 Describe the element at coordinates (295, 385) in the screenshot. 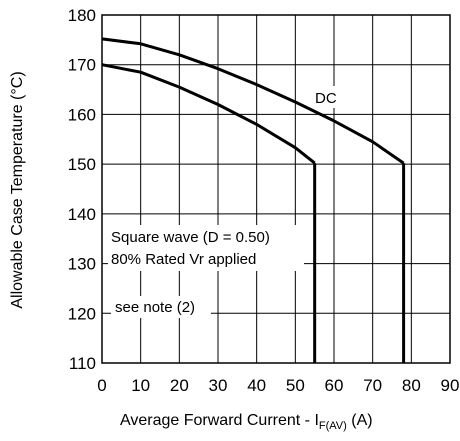

I see `x-tick-label-5: 50` at that location.